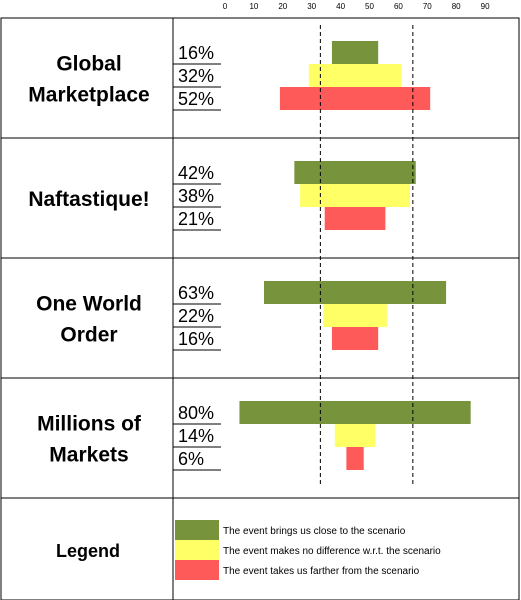  What do you see at coordinates (196, 436) in the screenshot?
I see `percent-label: 14%` at bounding box center [196, 436].